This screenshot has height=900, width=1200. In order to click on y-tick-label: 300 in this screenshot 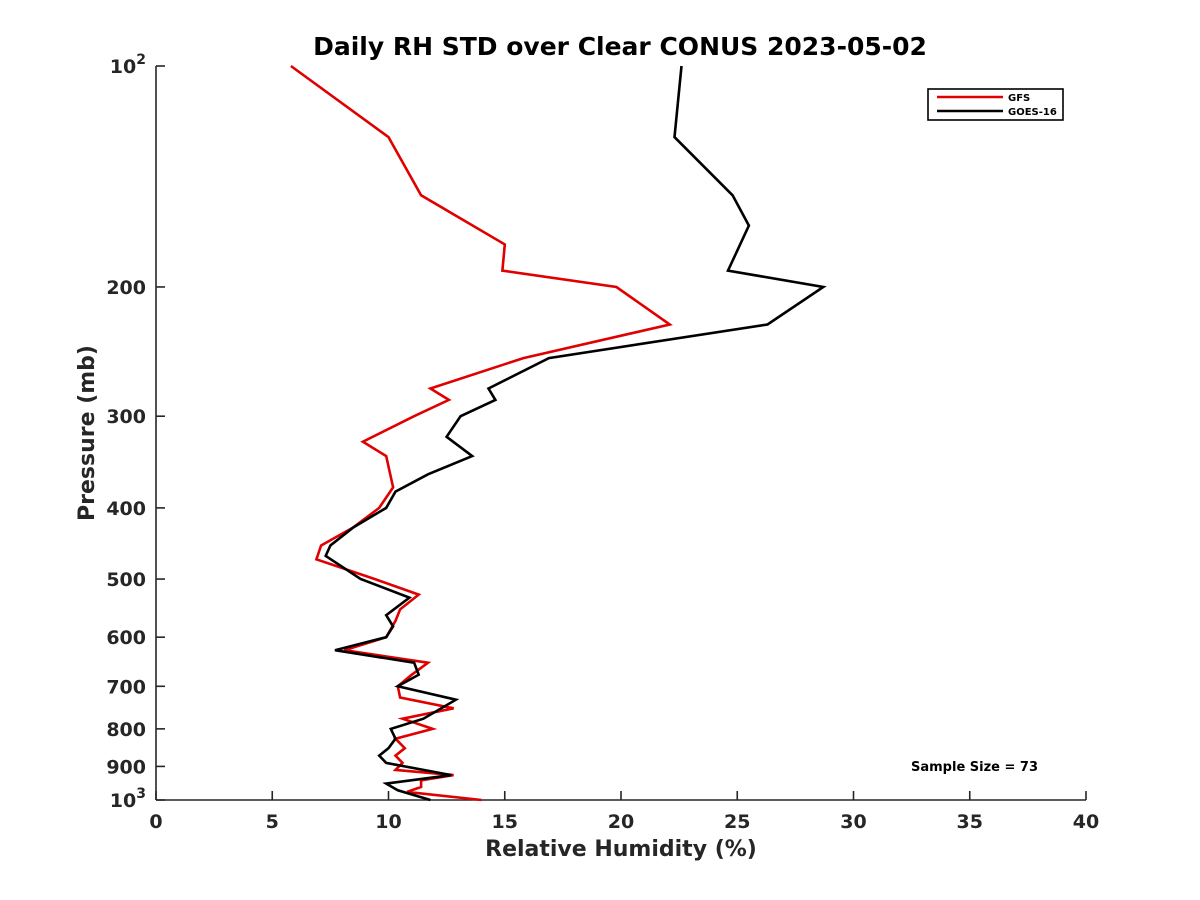, I will do `click(126, 417)`.